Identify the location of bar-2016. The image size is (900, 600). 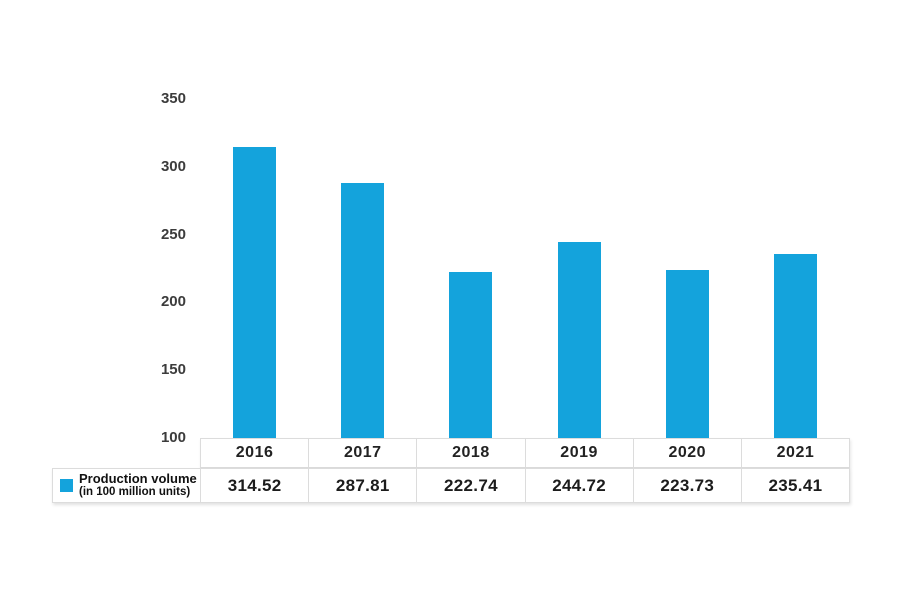
(254, 292).